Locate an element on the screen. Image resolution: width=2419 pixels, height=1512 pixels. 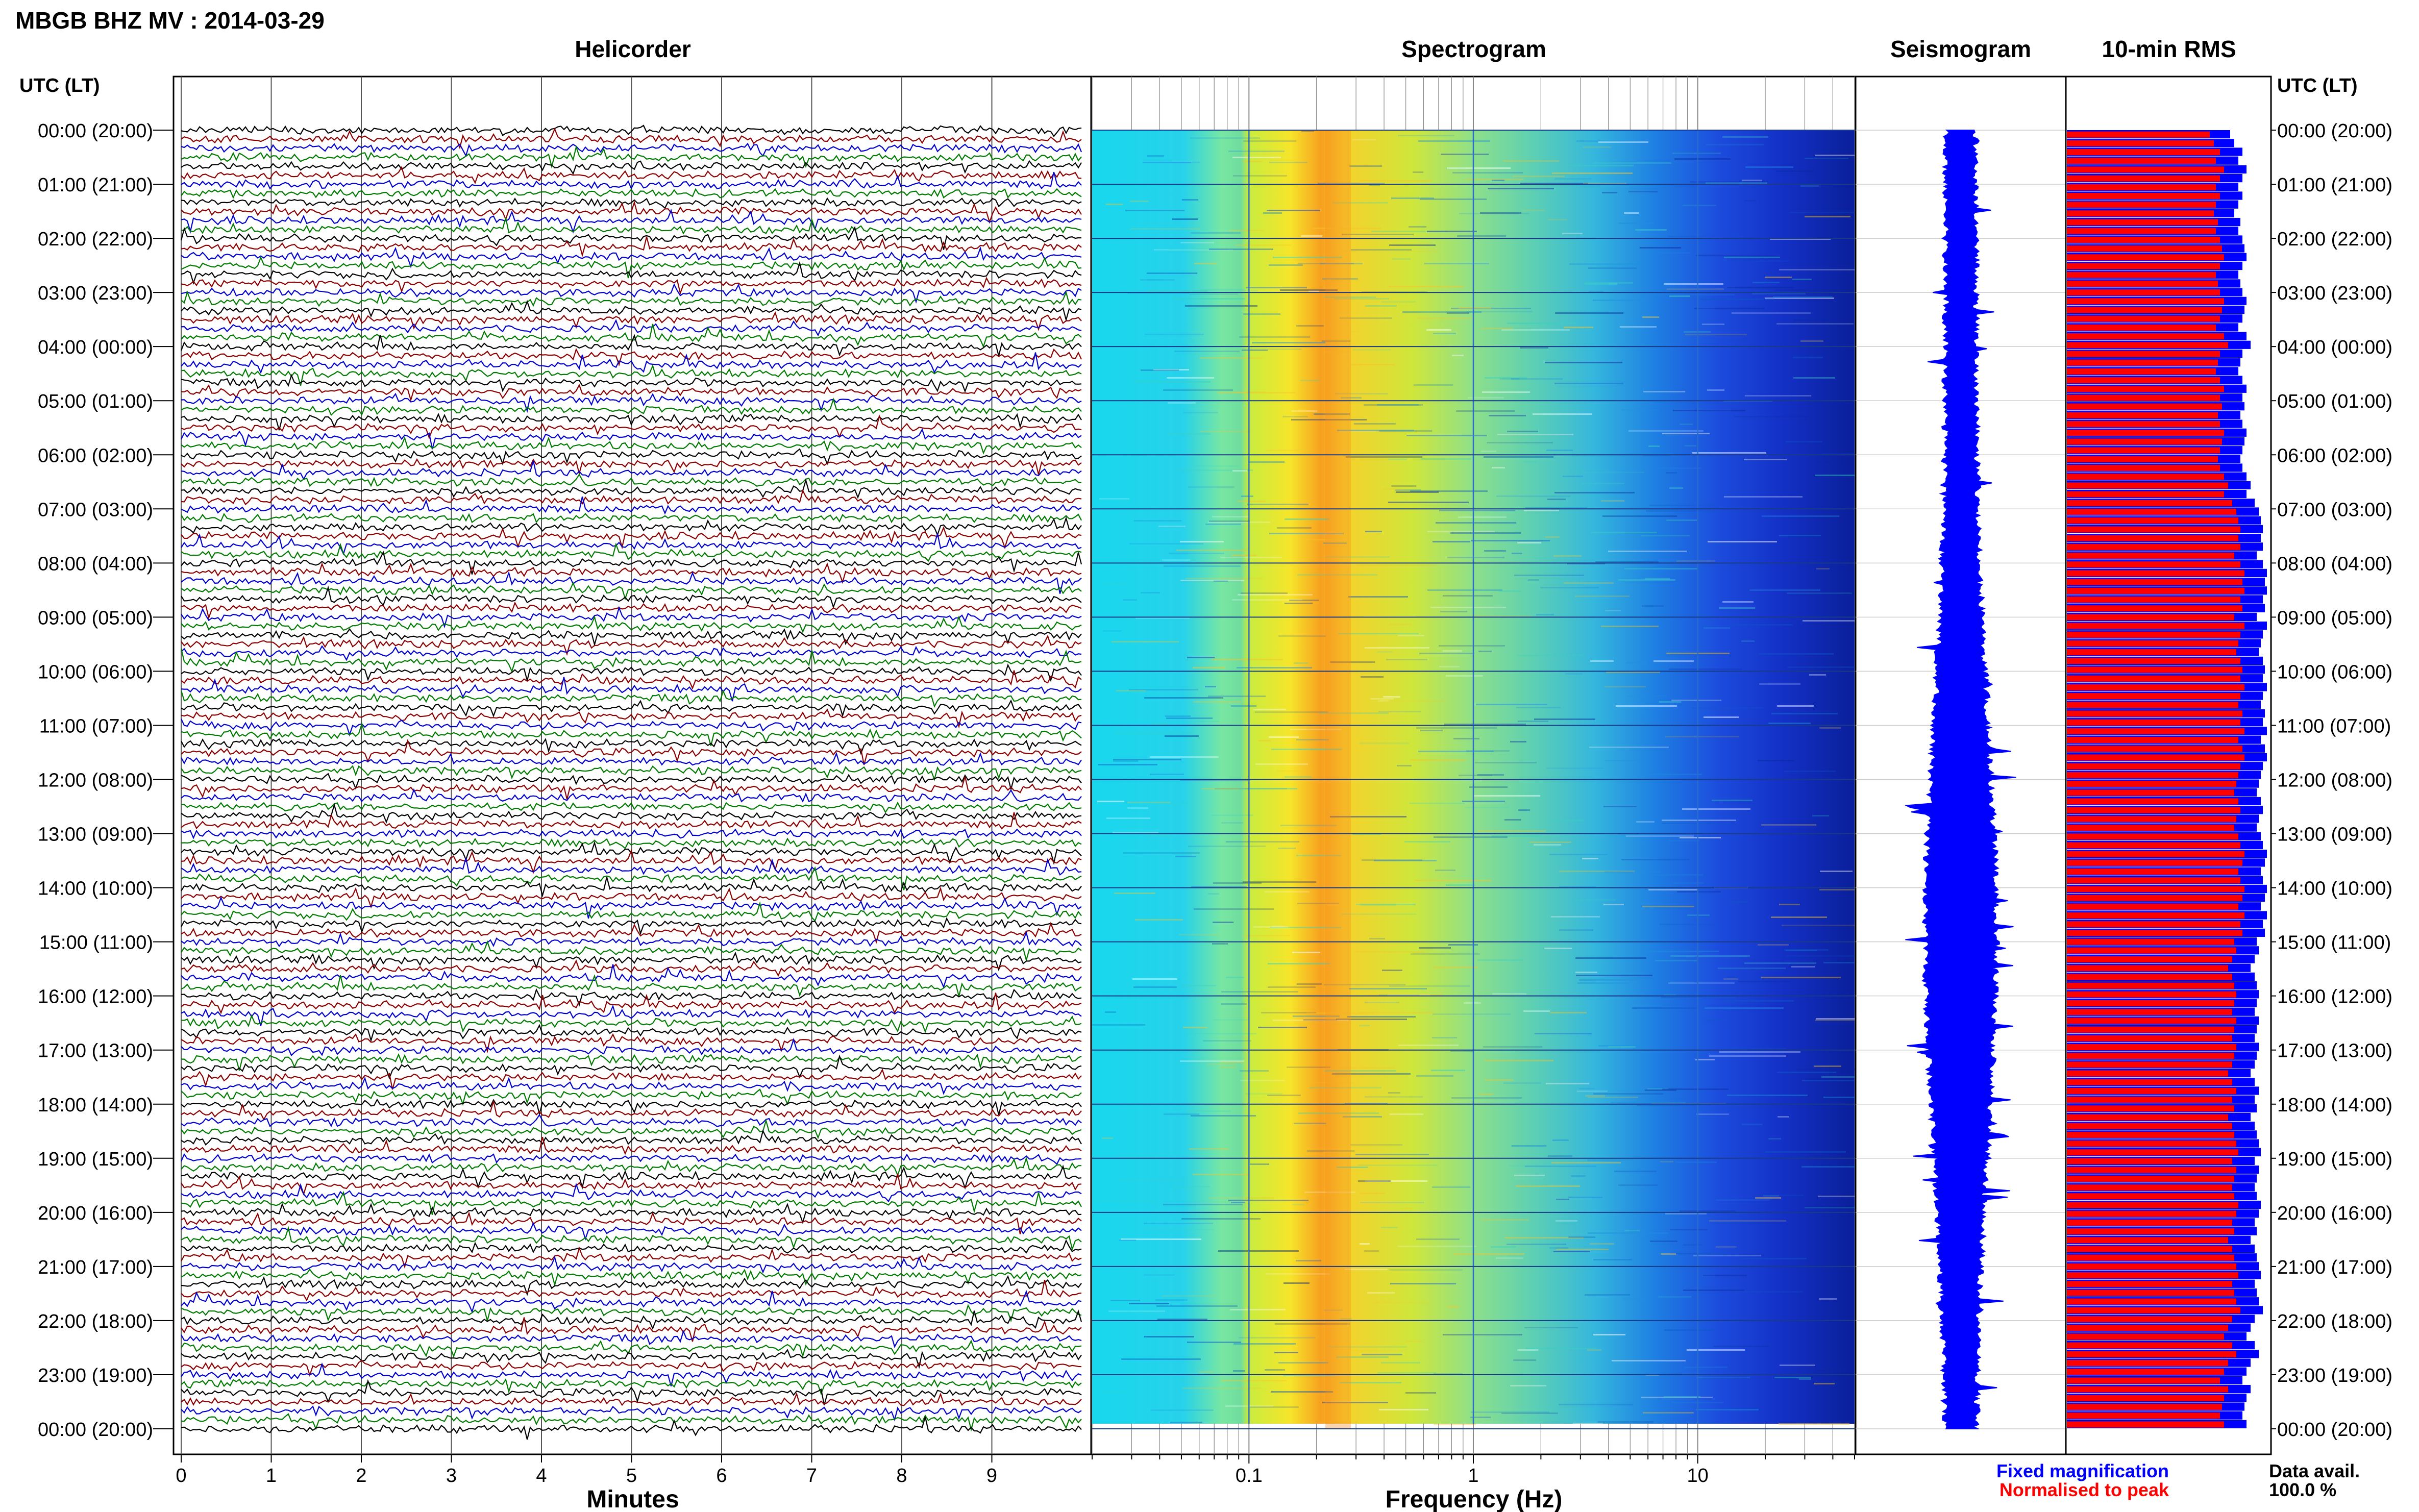
time-tick-label-left: 12:00 (08:00) is located at coordinates (95, 780).